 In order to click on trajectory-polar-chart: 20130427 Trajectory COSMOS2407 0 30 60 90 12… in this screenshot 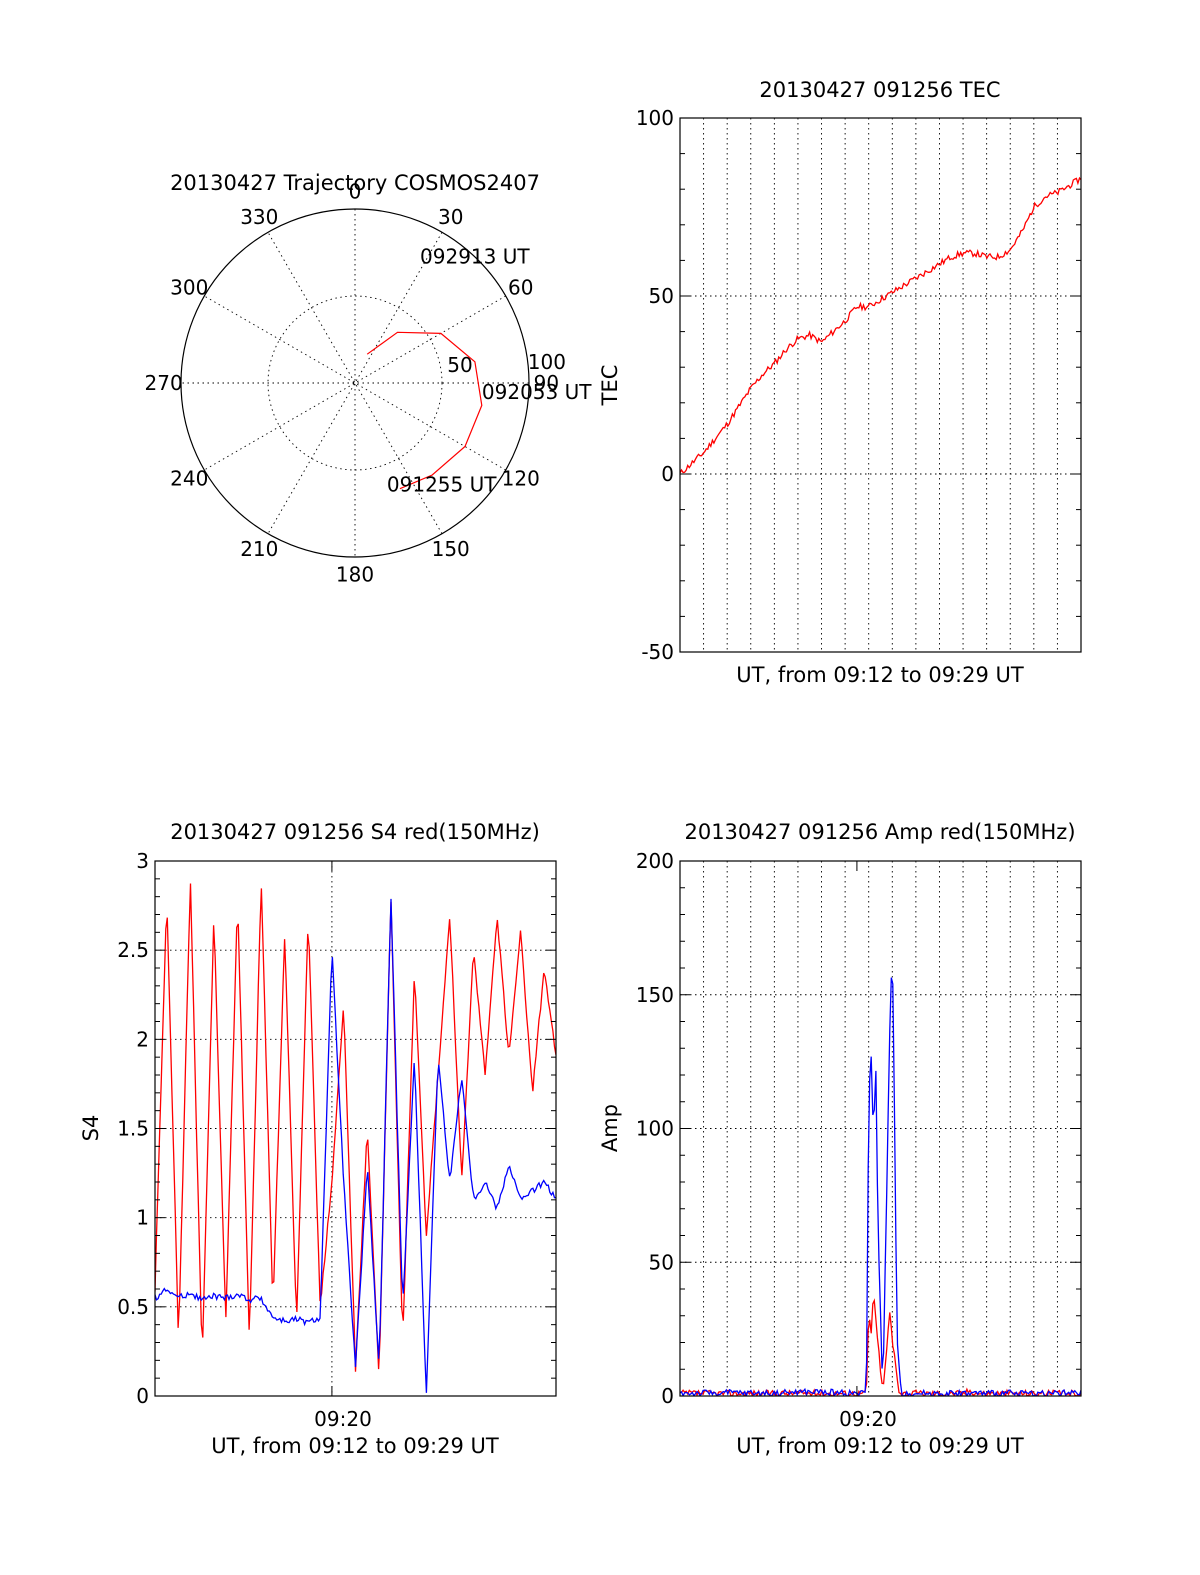, I will do `click(369, 378)`.